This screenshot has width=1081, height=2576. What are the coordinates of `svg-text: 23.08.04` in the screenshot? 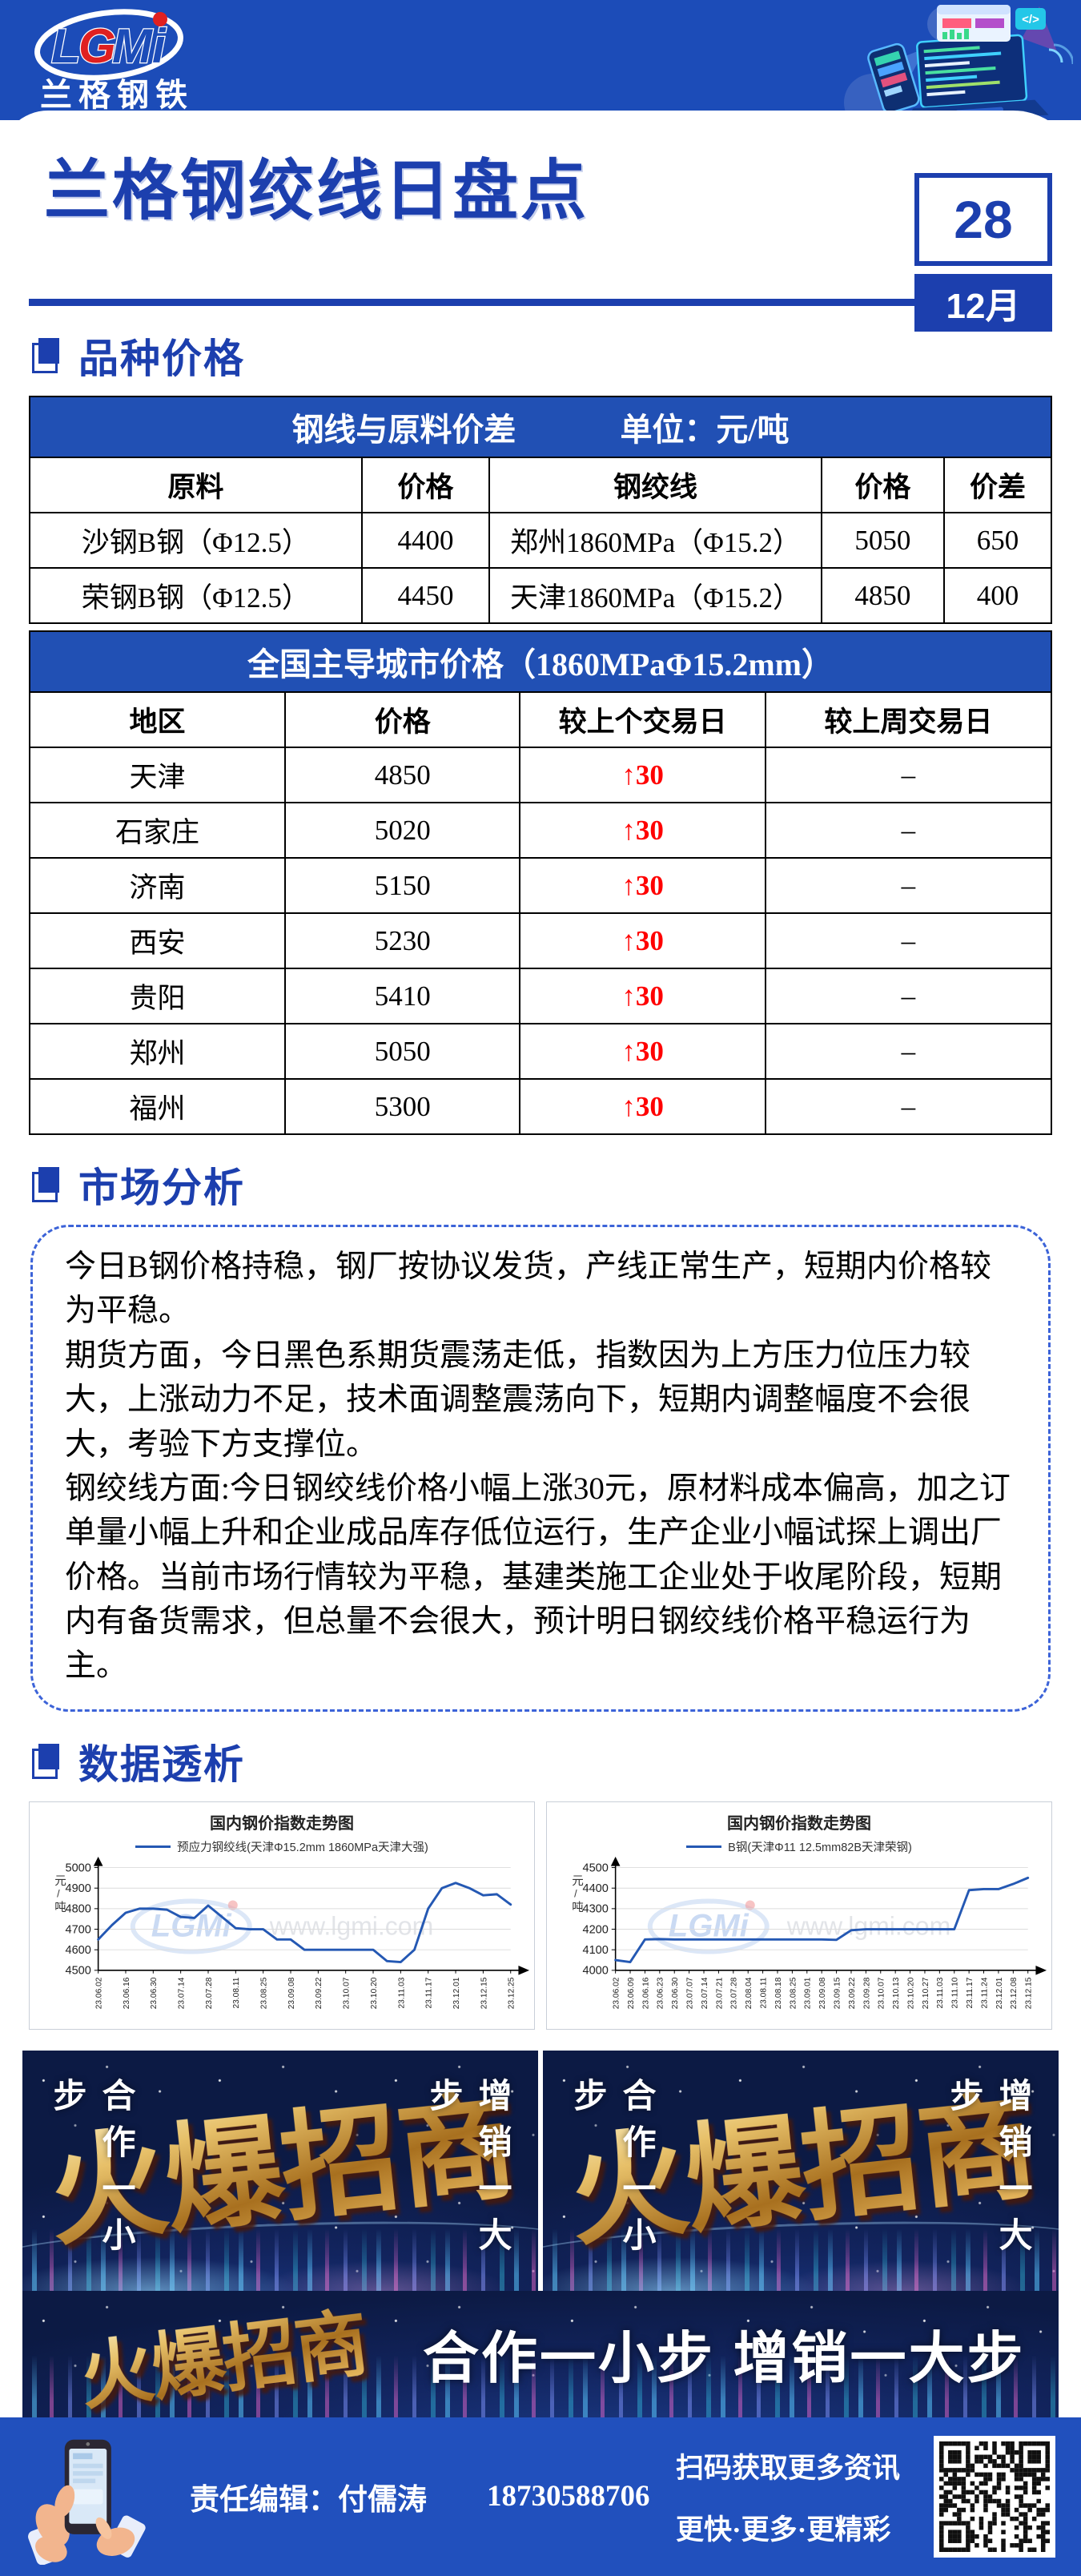 It's located at (749, 1993).